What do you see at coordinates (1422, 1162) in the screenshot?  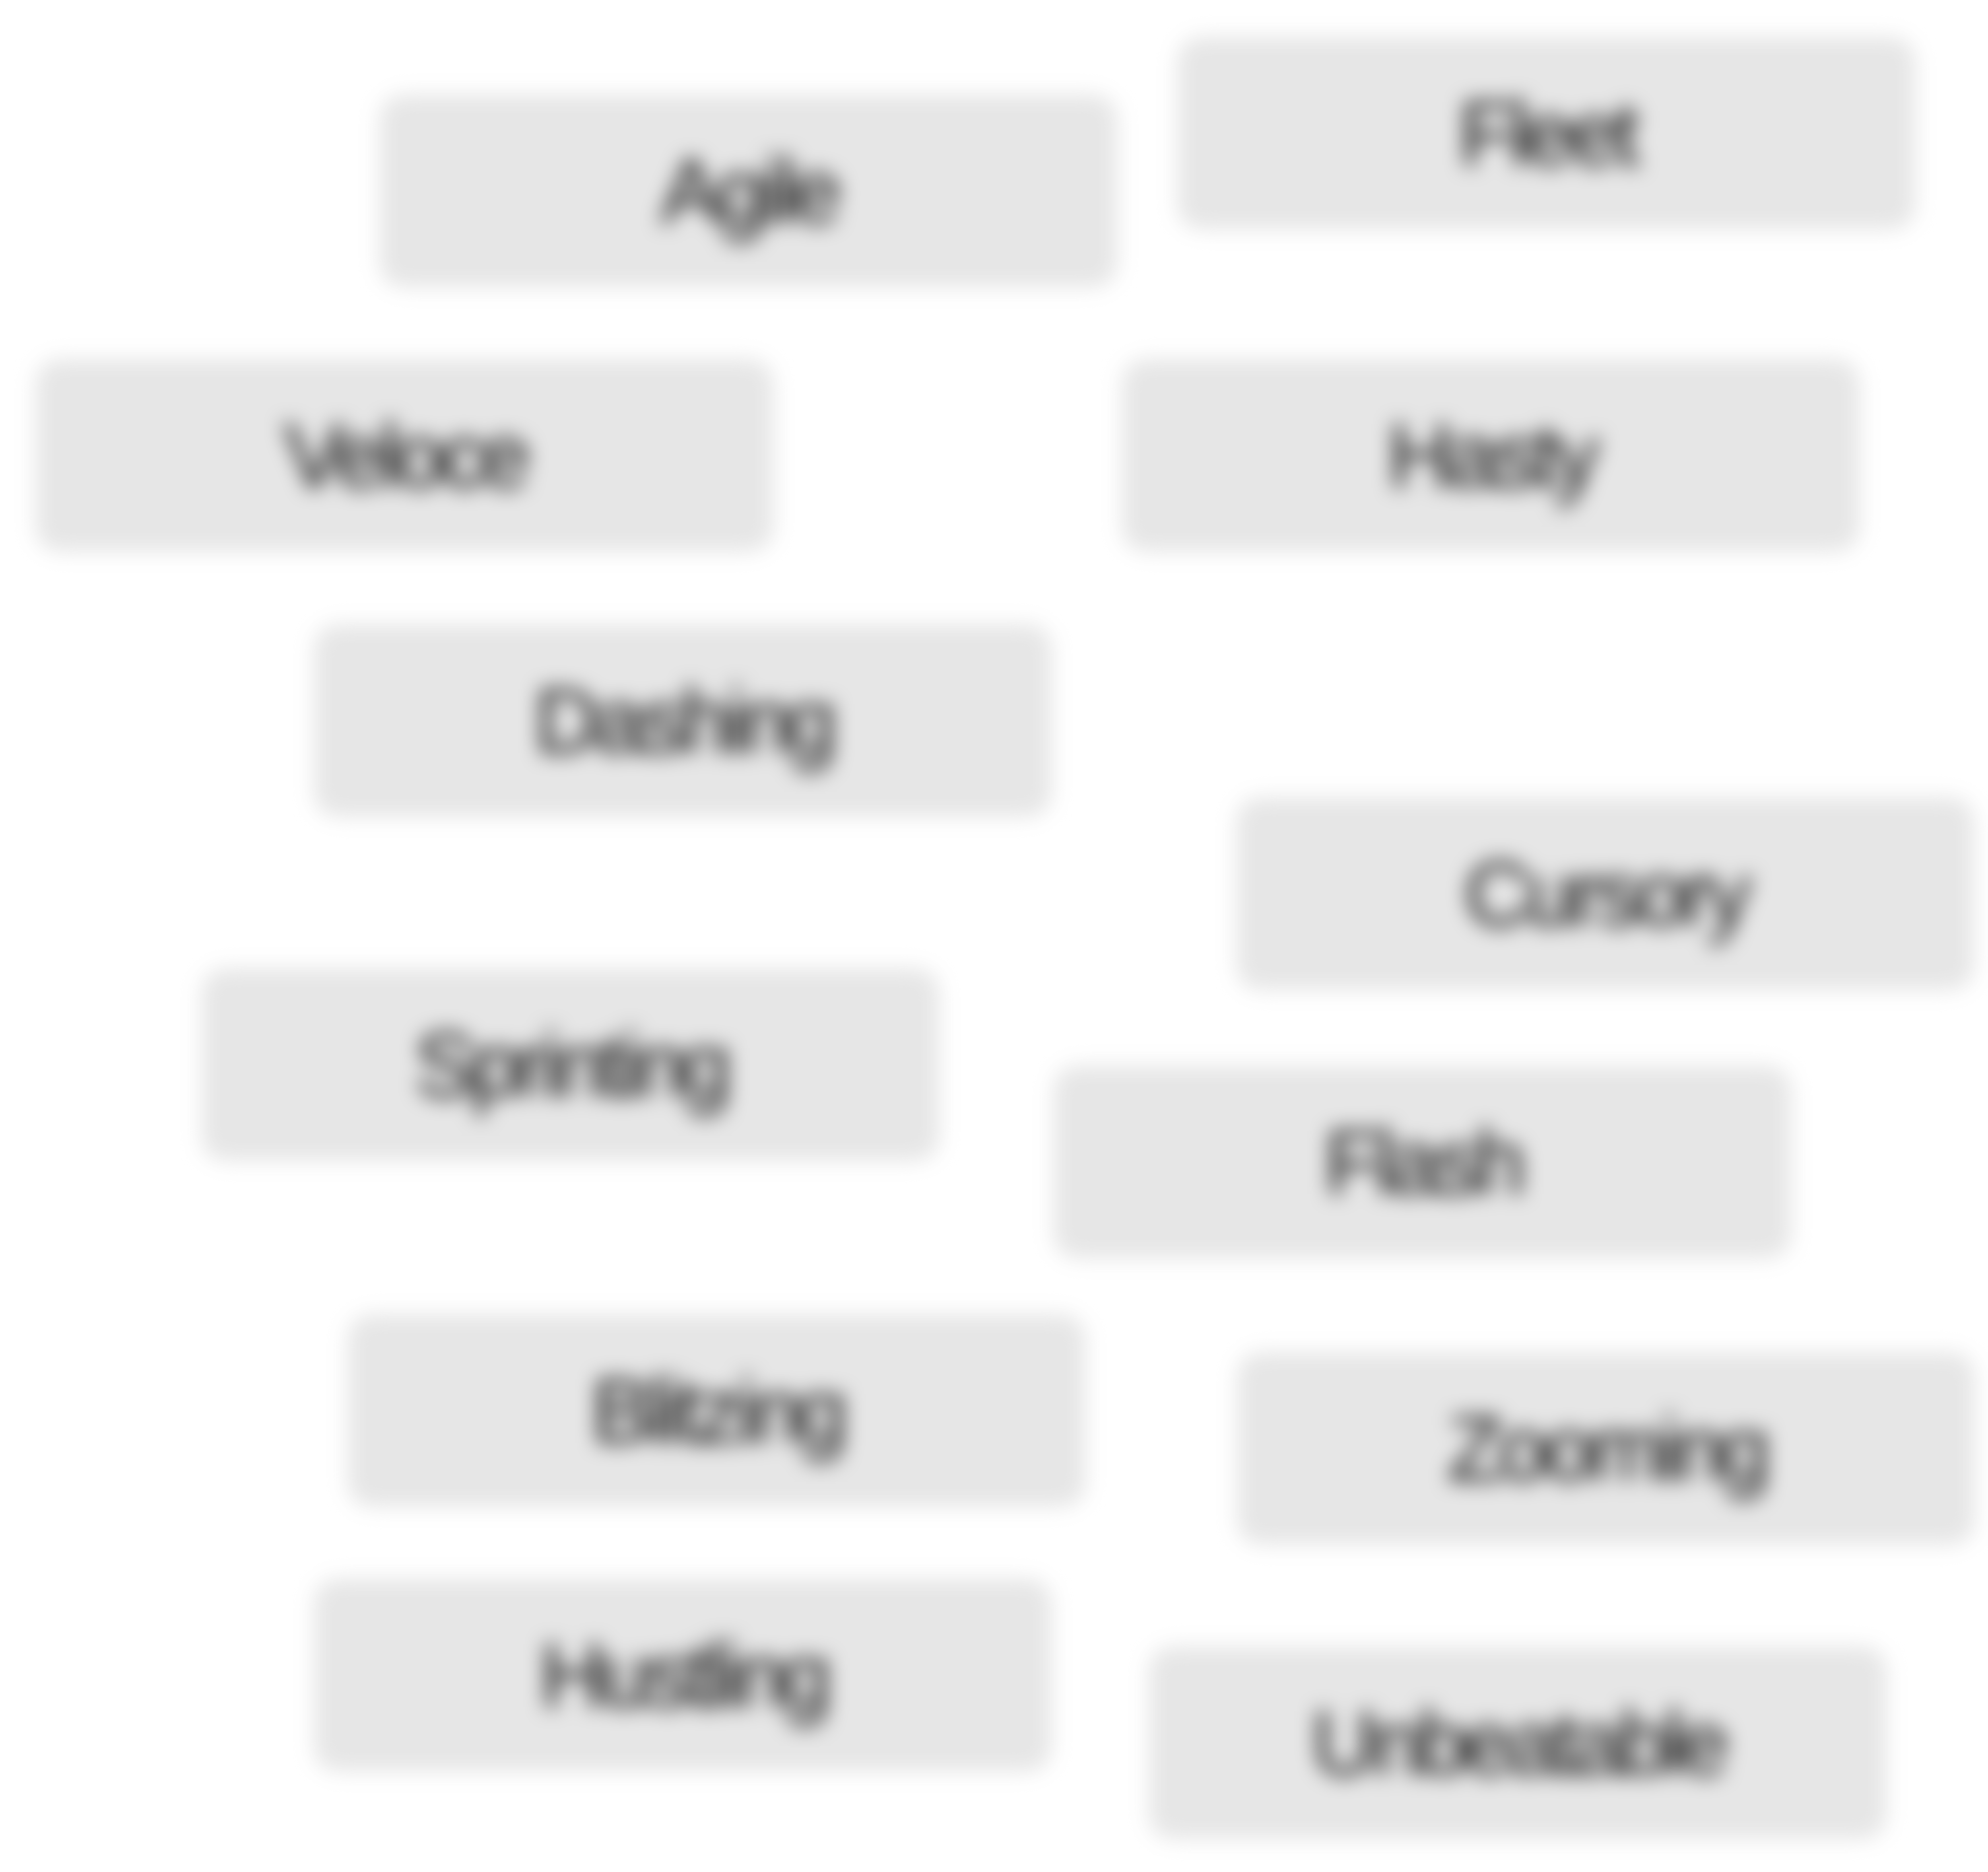 I see `chip-flash: Flash` at bounding box center [1422, 1162].